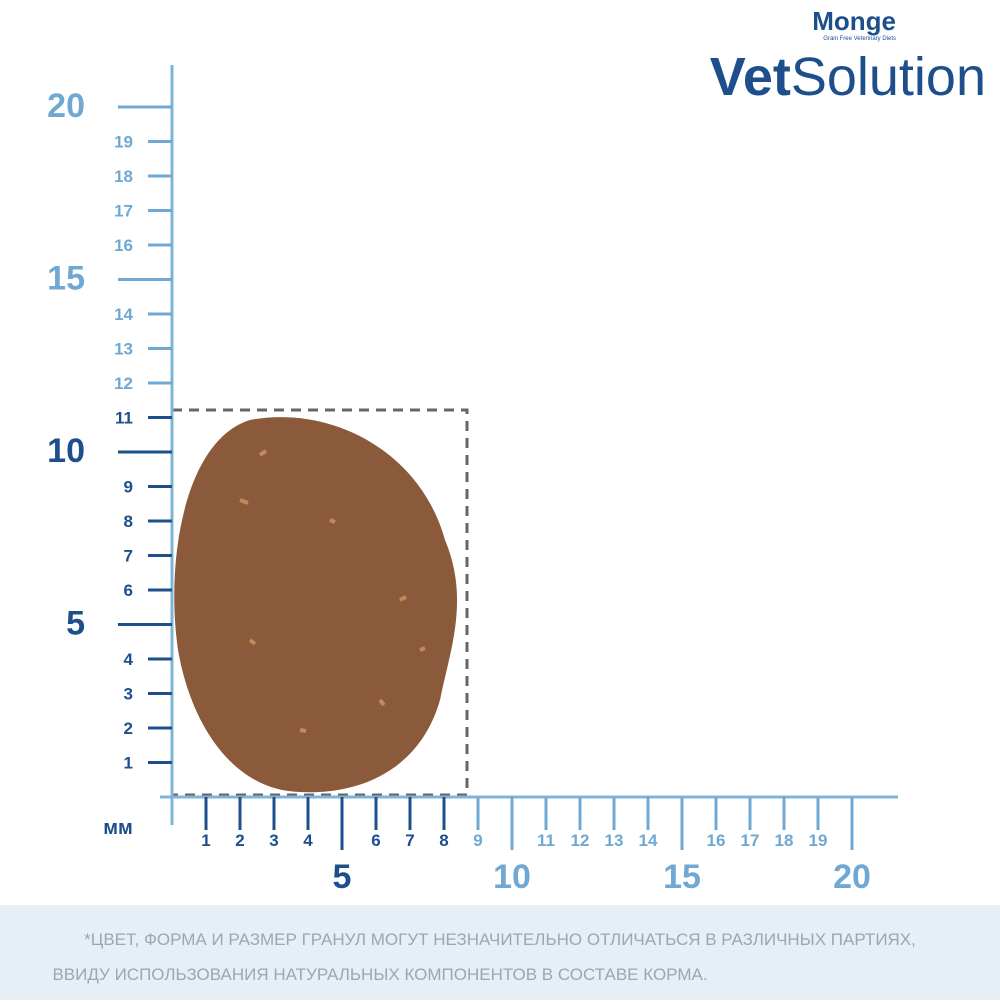 The height and width of the screenshot is (1005, 1000). I want to click on footnote-band, so click(500, 952).